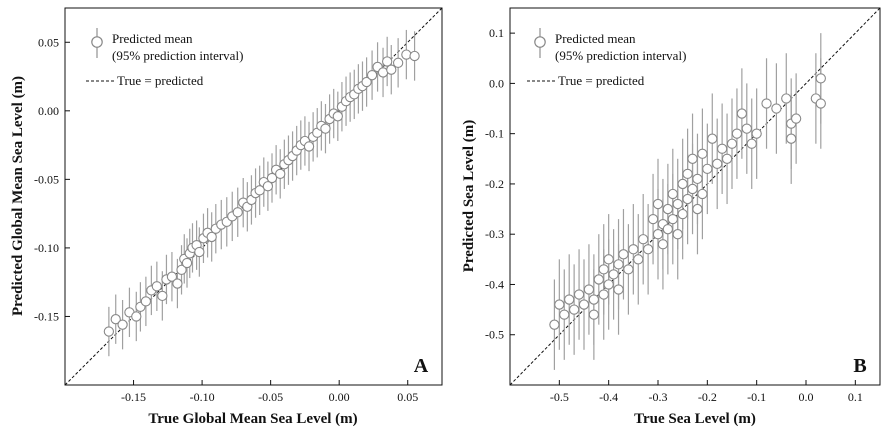  I want to click on panel-a-y-tick-label: -0.10, so click(46, 248).